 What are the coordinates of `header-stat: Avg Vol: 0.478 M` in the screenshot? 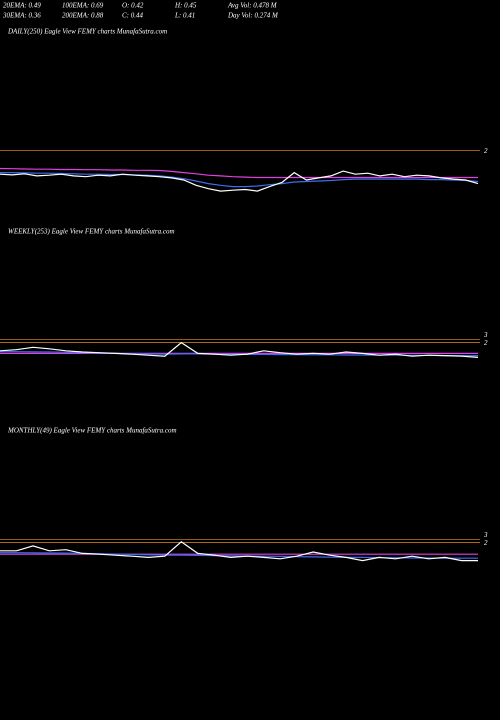 It's located at (252, 6).